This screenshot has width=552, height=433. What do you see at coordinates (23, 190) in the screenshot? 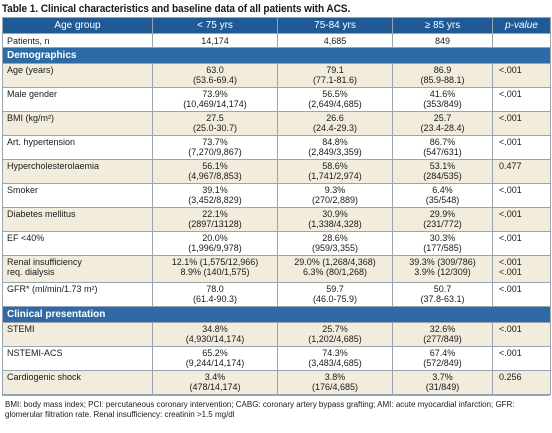
I see `row-label-line: Smoker` at bounding box center [23, 190].